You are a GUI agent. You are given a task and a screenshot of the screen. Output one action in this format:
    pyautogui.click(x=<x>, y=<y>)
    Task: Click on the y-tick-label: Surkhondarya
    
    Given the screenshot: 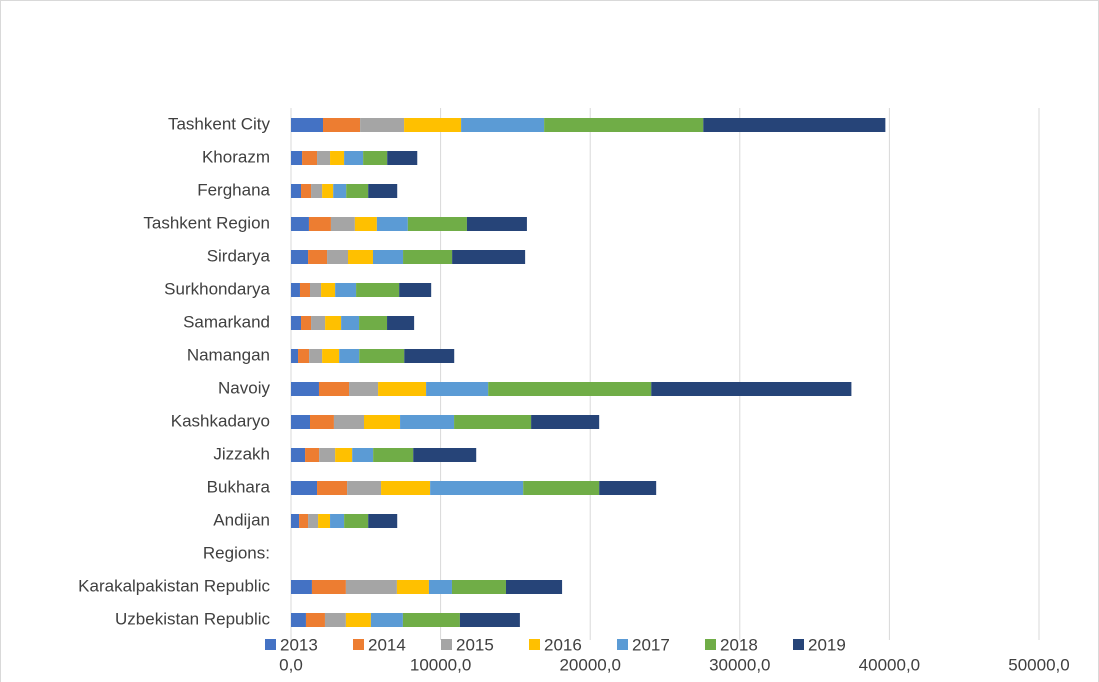 What is the action you would take?
    pyautogui.click(x=217, y=288)
    